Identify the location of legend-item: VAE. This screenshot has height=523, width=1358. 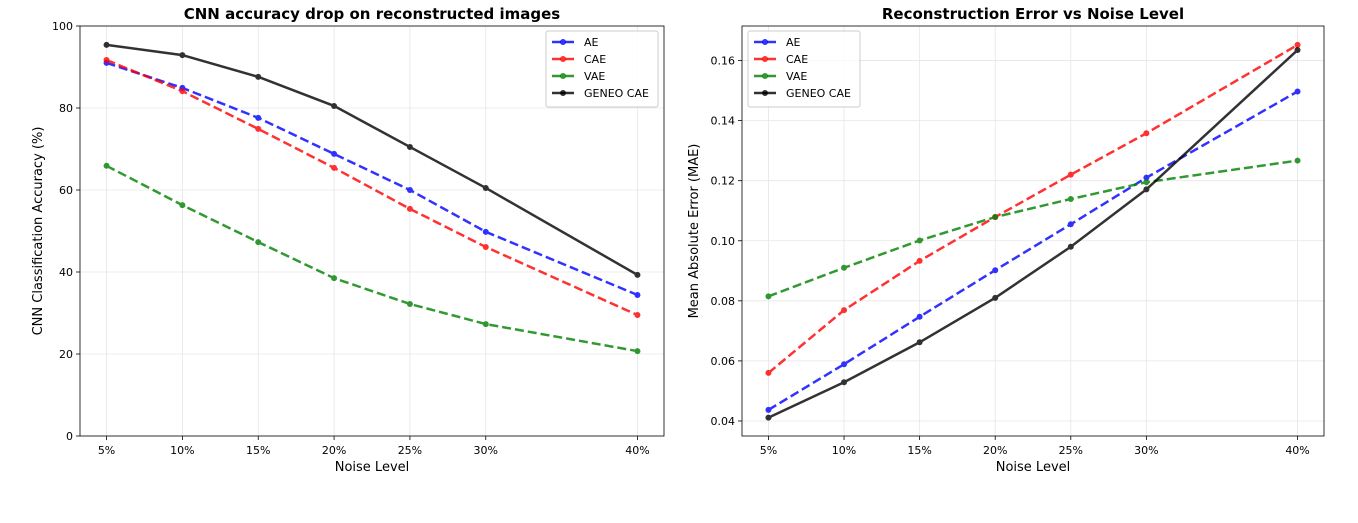
(780, 76).